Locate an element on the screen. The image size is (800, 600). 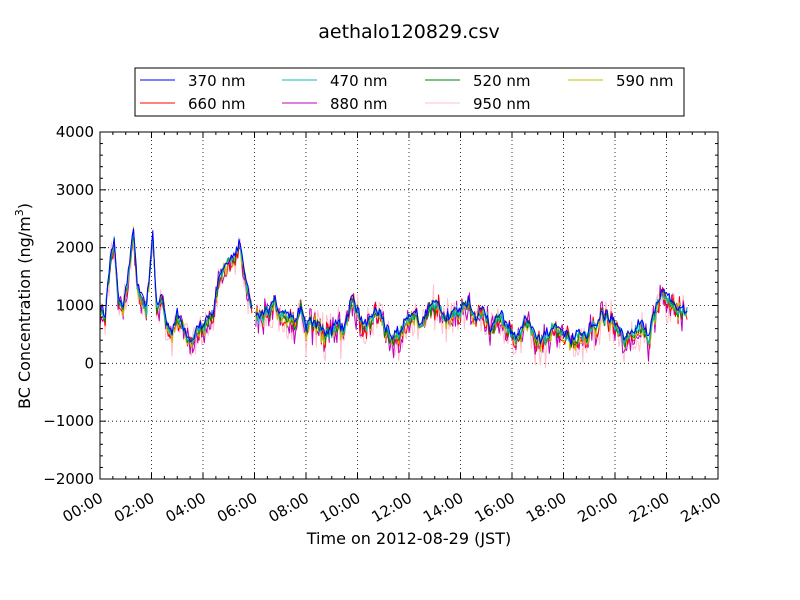
y-axis-label-superscript: 3 is located at coordinates (19, 212).